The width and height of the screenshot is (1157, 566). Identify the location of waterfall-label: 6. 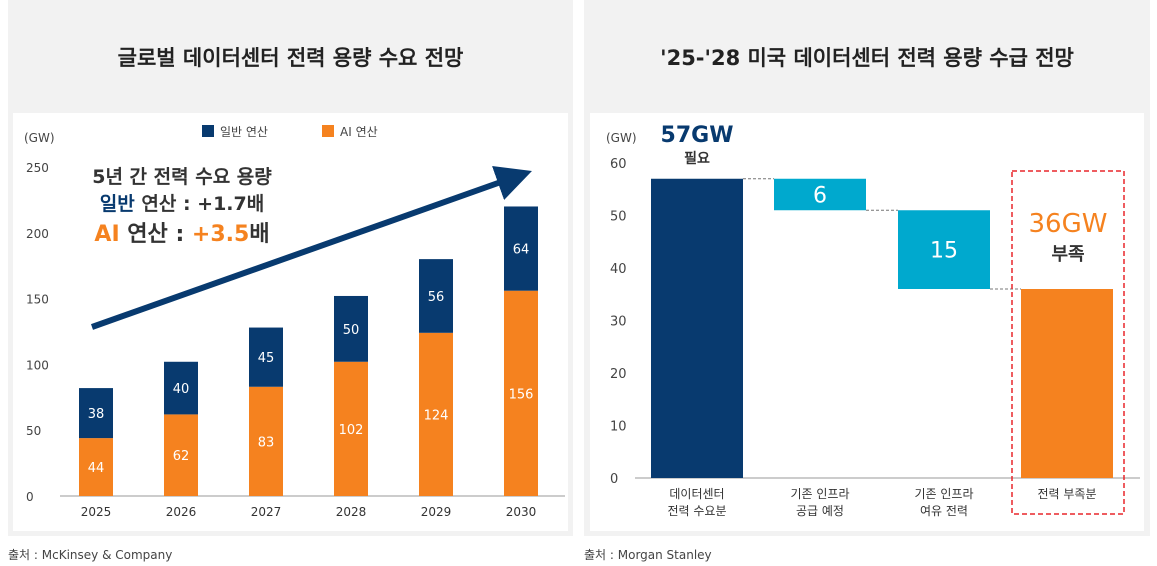
(820, 196).